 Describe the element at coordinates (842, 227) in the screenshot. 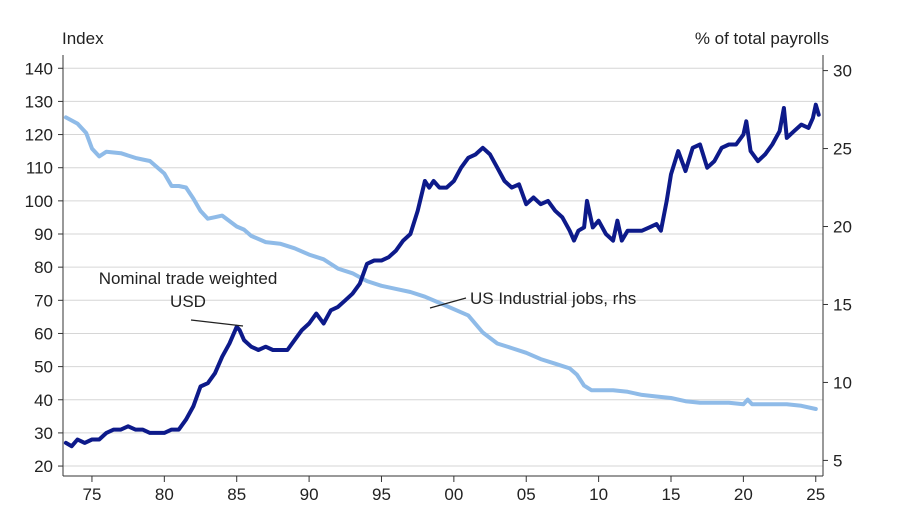

I see `right-tick-label-20: 20` at that location.